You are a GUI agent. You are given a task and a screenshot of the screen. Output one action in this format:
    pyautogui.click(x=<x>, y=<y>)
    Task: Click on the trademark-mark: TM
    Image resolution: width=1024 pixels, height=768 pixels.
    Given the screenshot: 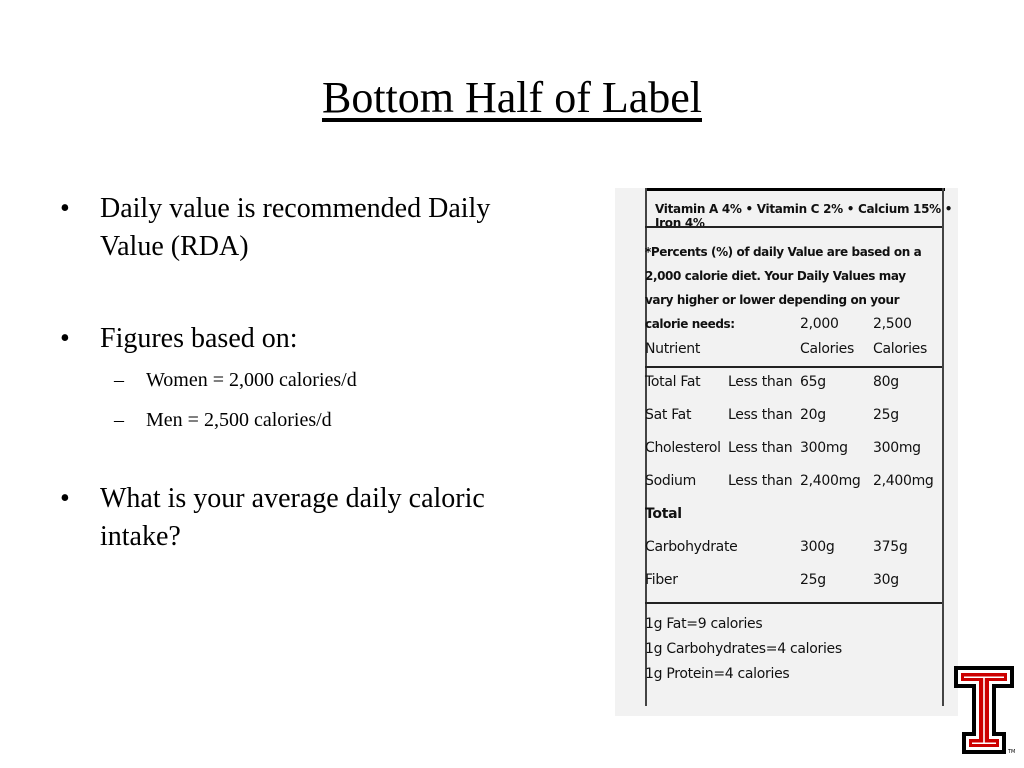 What is the action you would take?
    pyautogui.click(x=1011, y=752)
    